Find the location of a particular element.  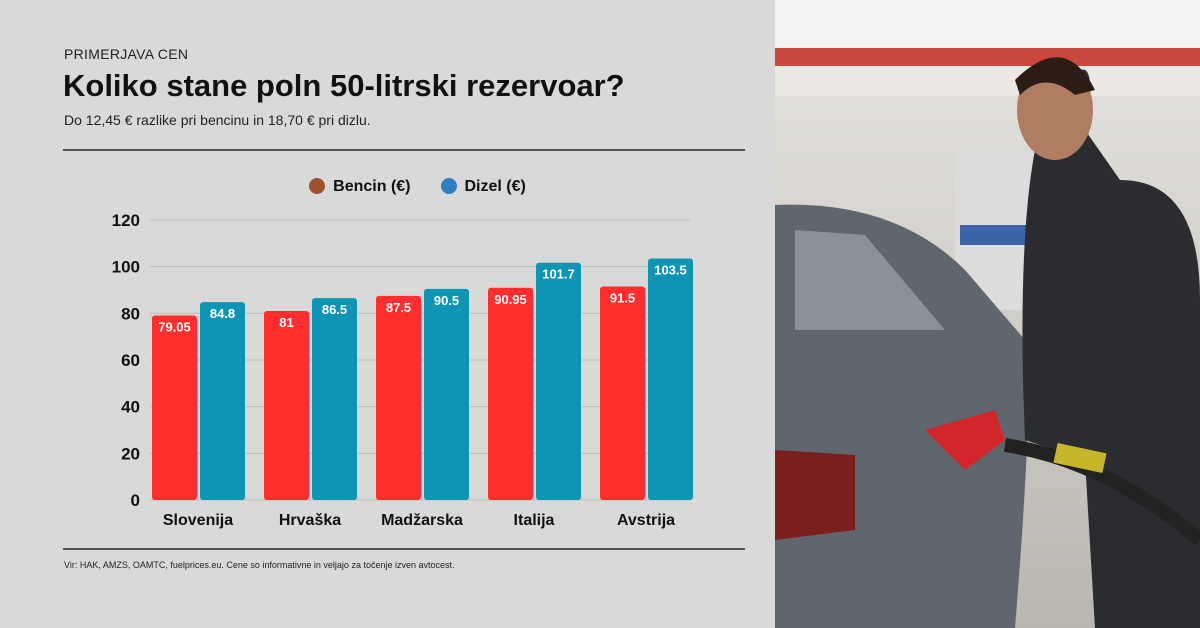

data-label: 79.05 is located at coordinates (174, 327).